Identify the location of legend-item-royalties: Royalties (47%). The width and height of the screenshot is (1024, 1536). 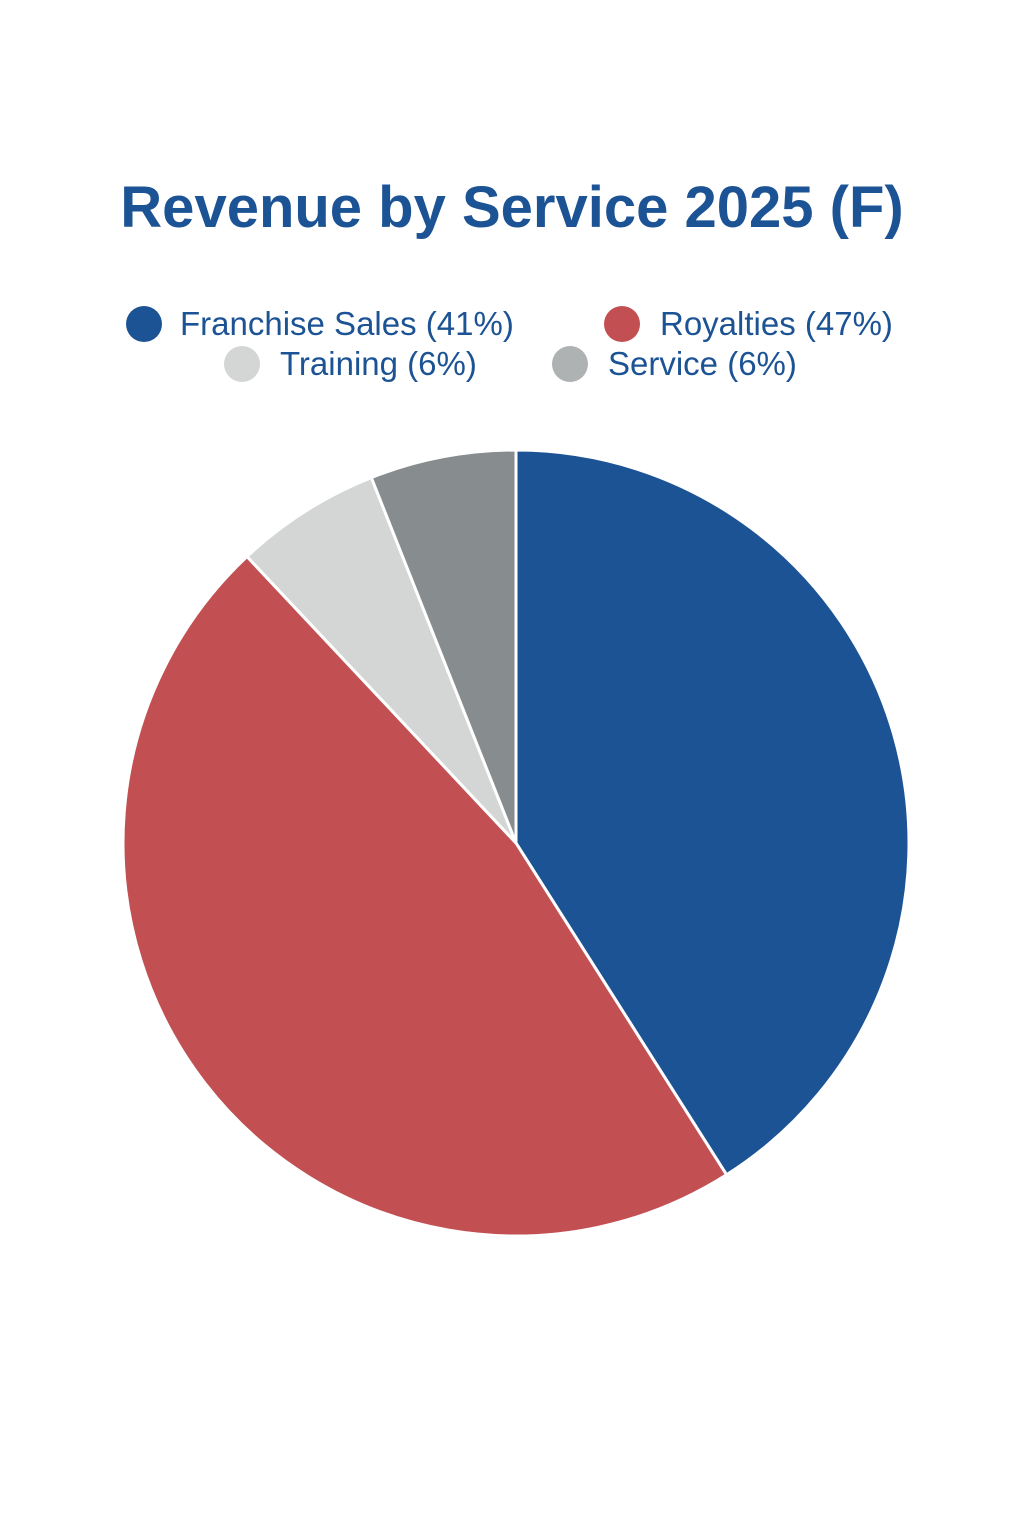
(748, 324).